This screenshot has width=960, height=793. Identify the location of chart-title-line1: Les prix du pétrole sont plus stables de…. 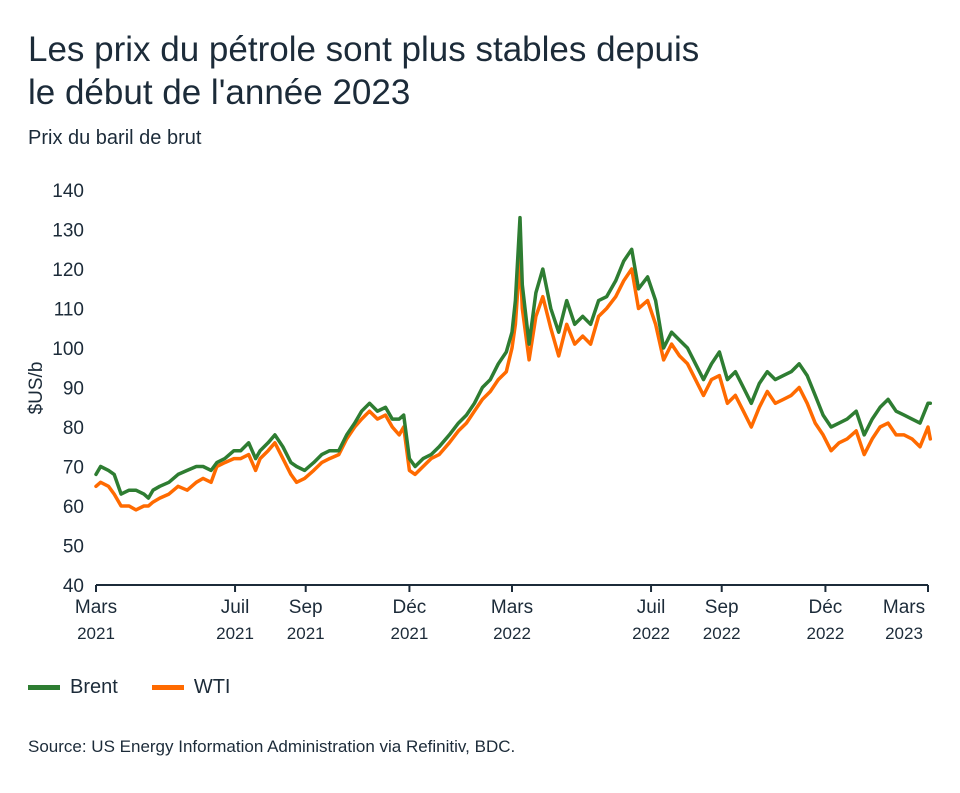
(364, 49).